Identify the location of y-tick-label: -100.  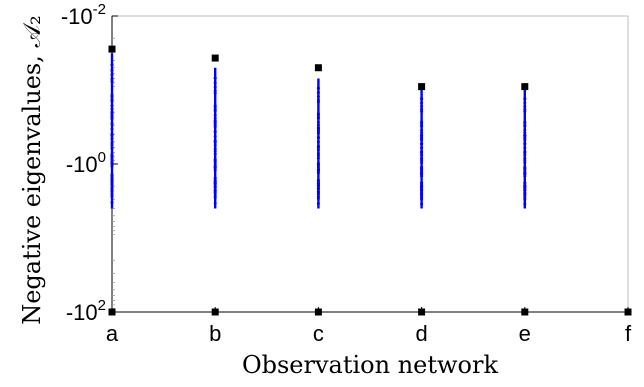
(86, 163).